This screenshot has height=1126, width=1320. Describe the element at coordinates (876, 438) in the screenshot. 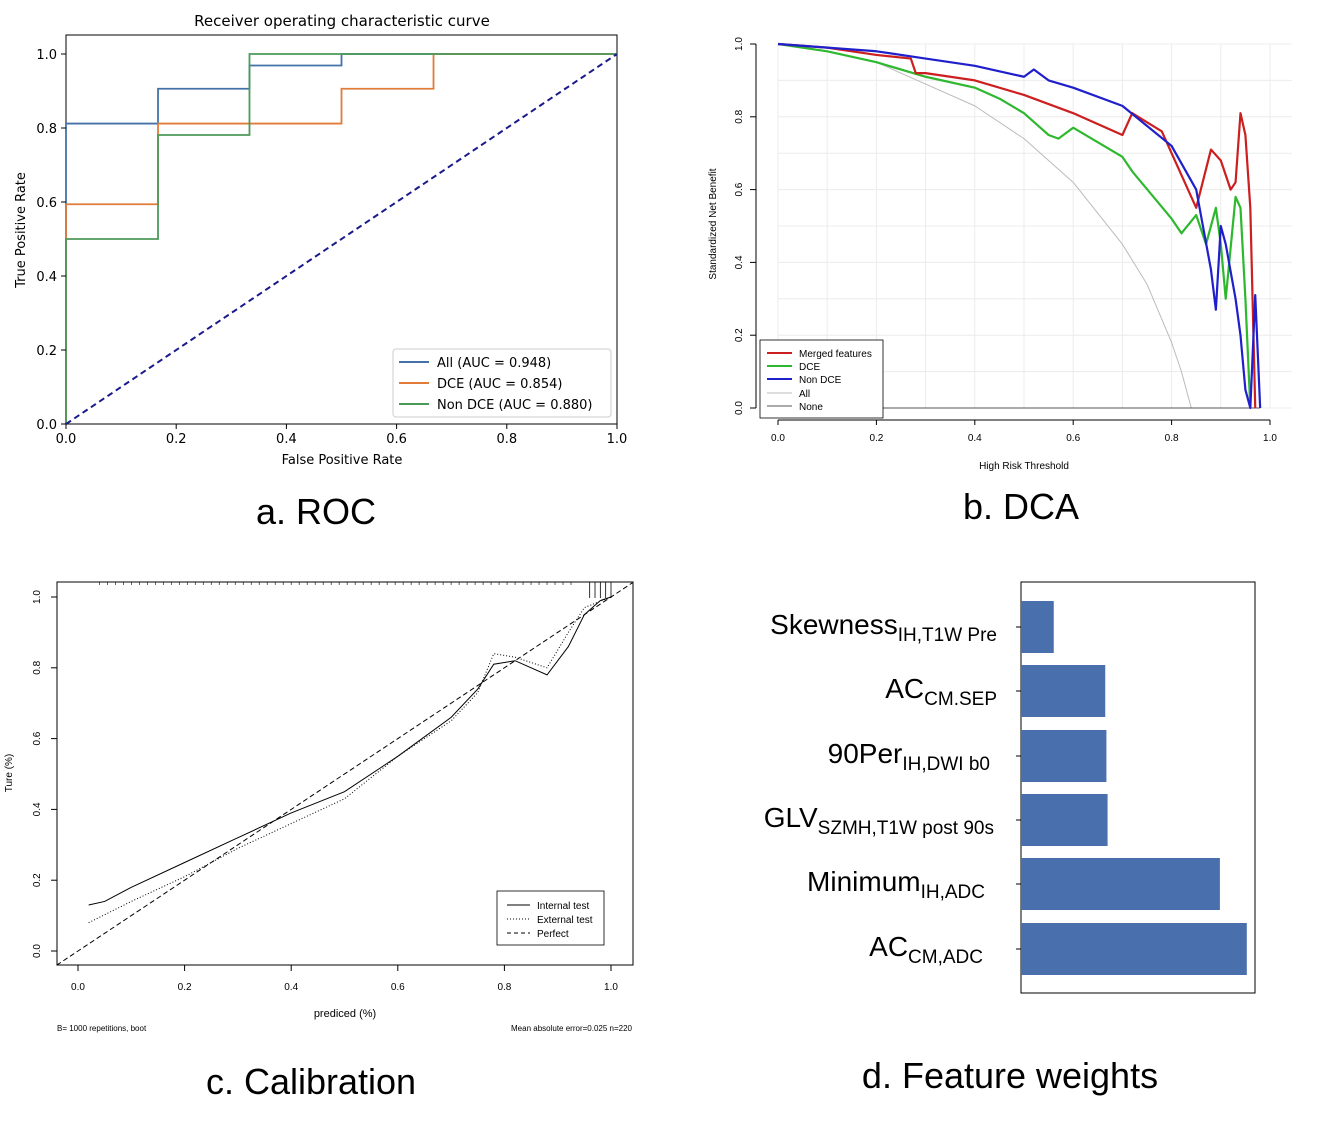

I see `dca-x-tick-label: 0.2` at that location.